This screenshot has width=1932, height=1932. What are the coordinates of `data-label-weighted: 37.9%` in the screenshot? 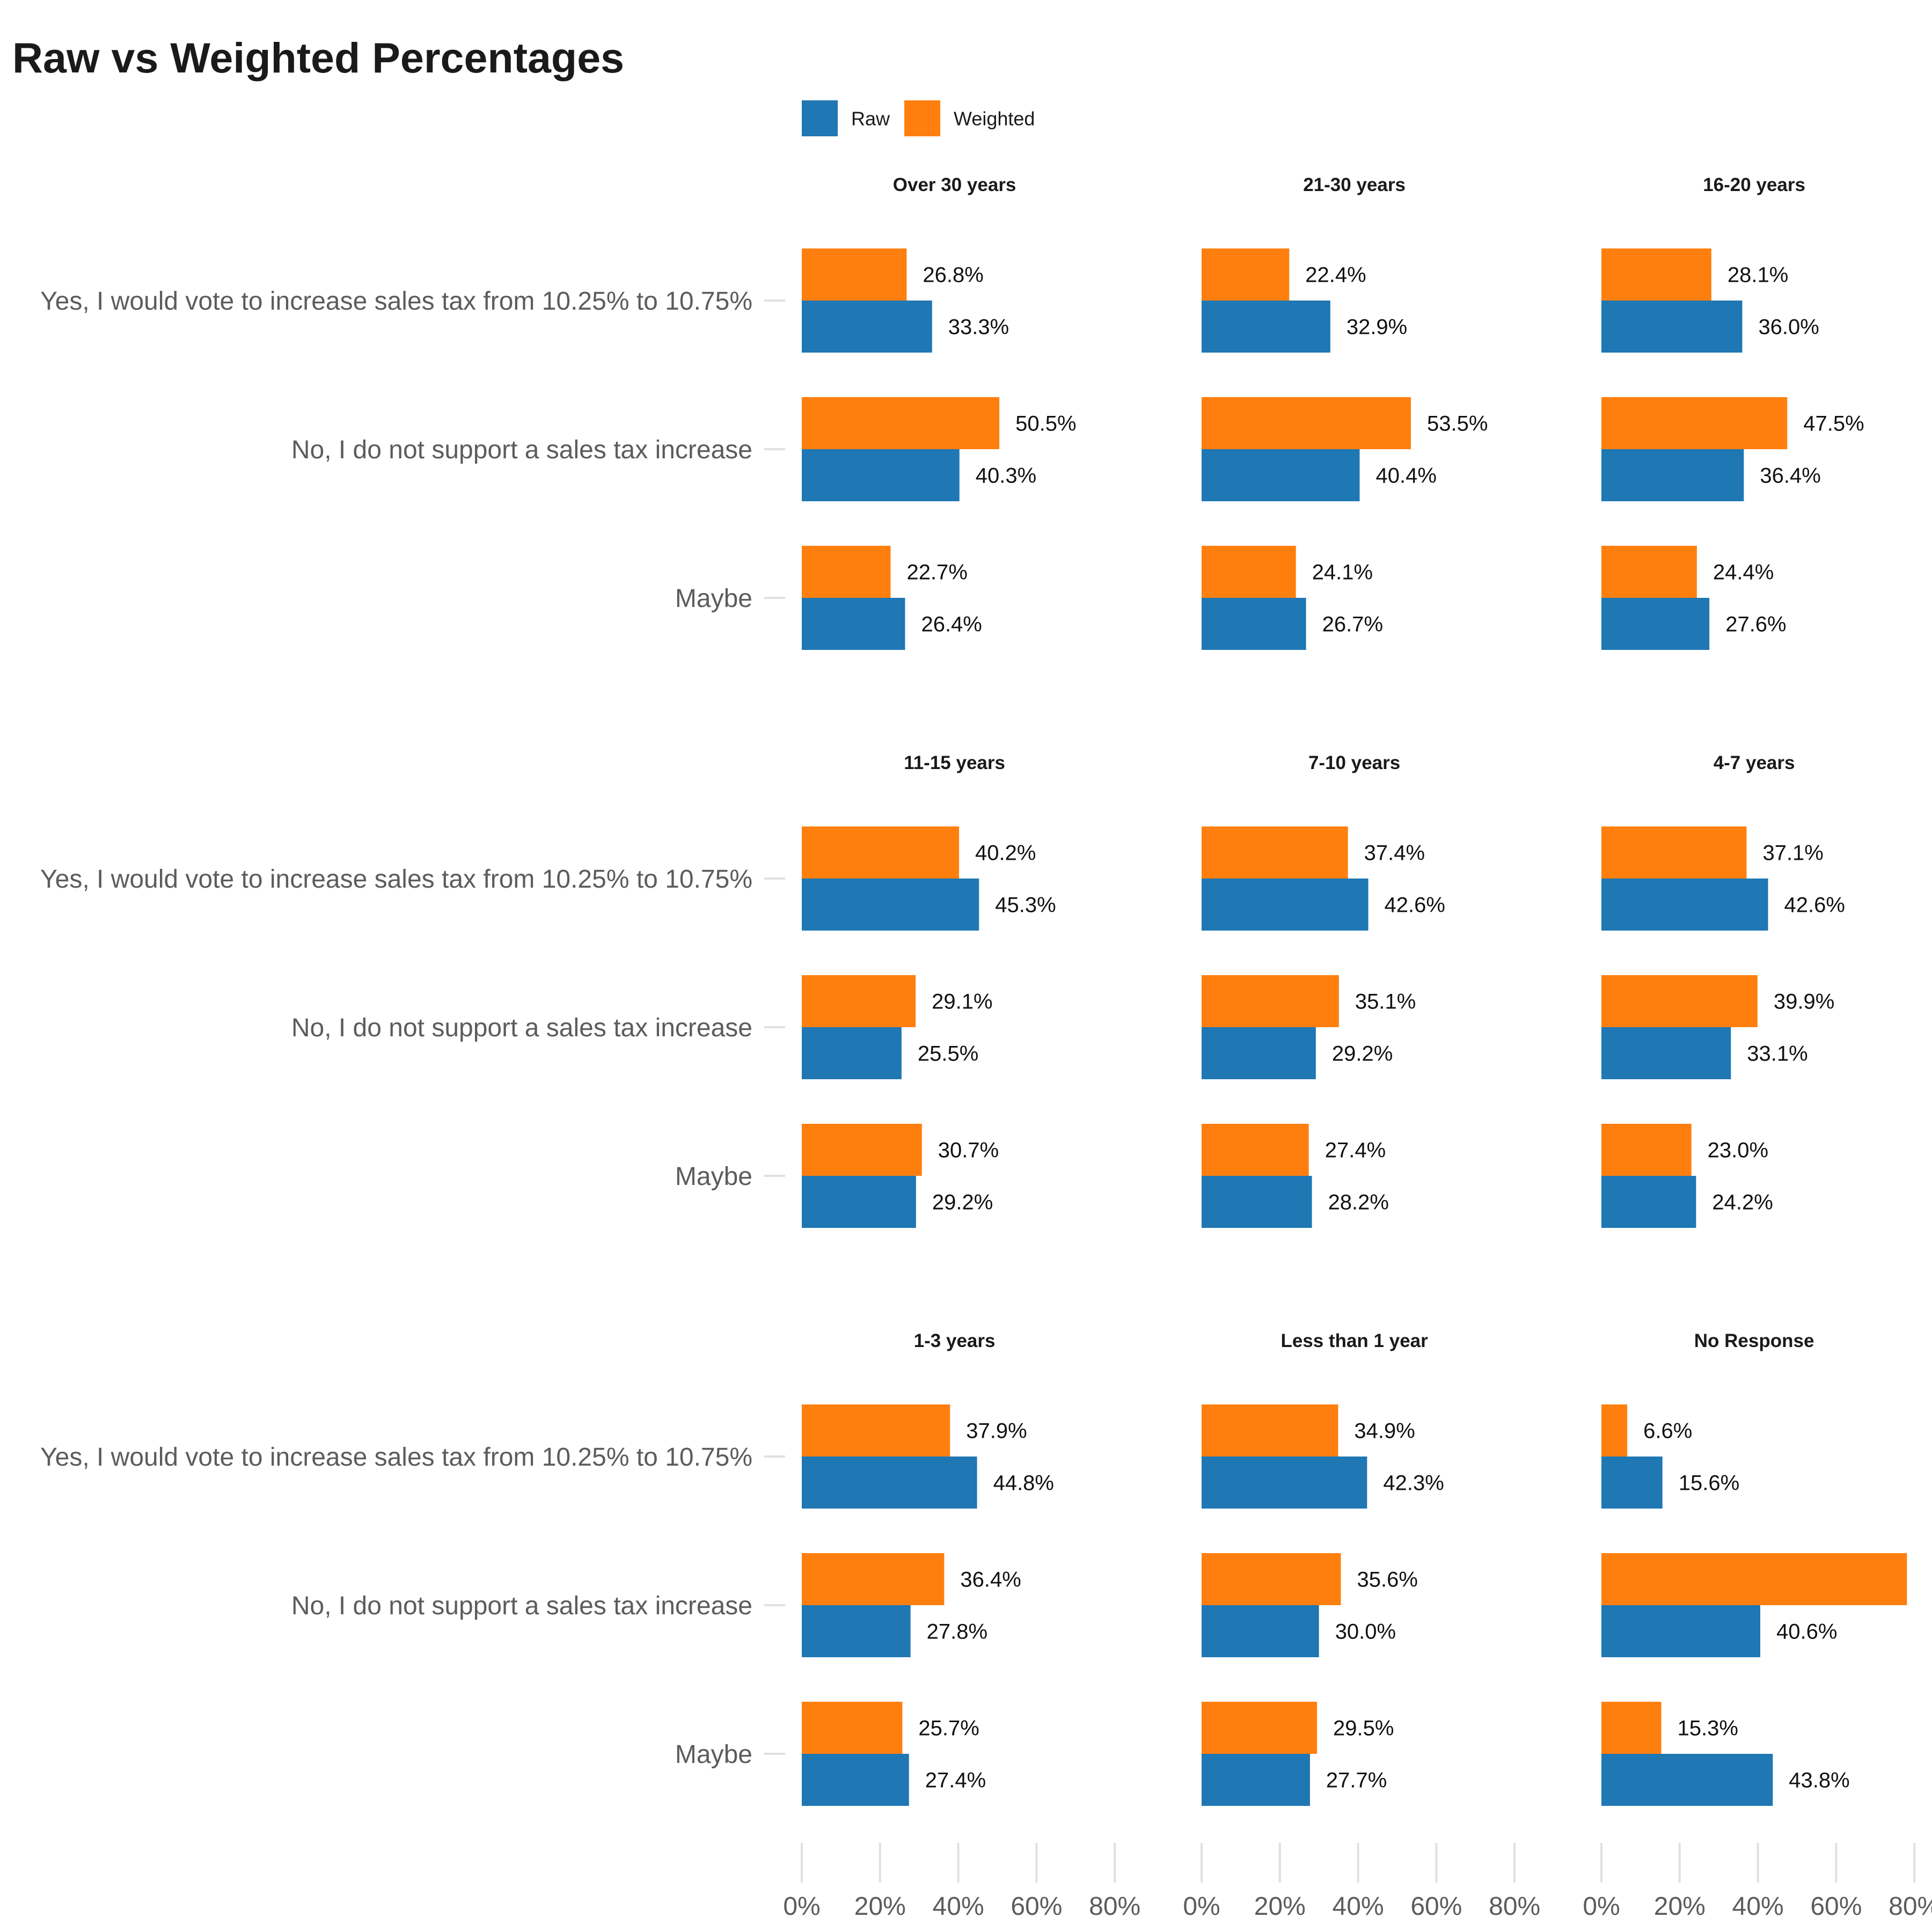 It's located at (996, 1431).